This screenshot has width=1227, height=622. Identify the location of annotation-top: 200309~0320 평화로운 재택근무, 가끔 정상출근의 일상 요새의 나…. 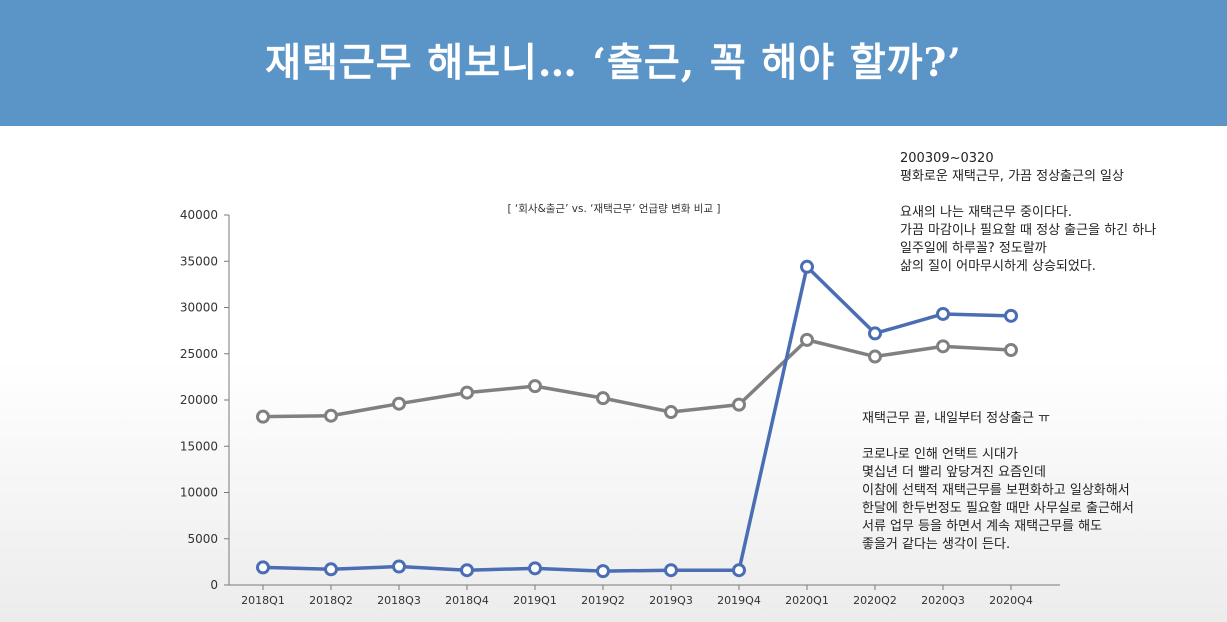
(1028, 213).